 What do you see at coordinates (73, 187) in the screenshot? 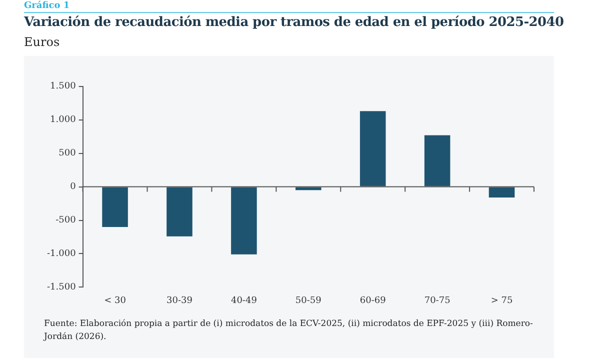
I see `y-tick-label: 0` at bounding box center [73, 187].